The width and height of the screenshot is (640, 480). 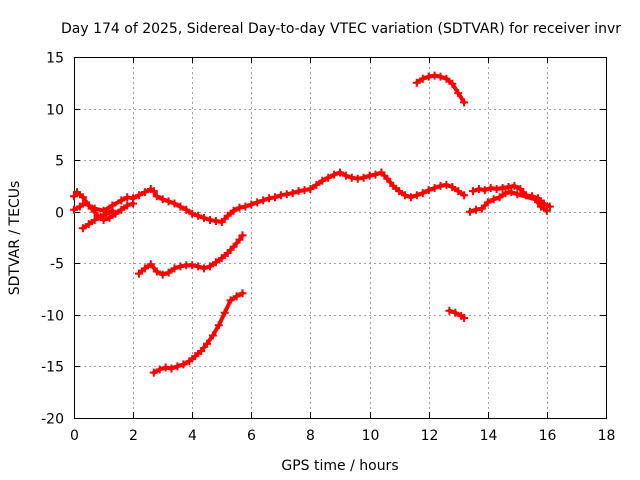 What do you see at coordinates (57, 265) in the screenshot?
I see `y-tick-label: -5` at bounding box center [57, 265].